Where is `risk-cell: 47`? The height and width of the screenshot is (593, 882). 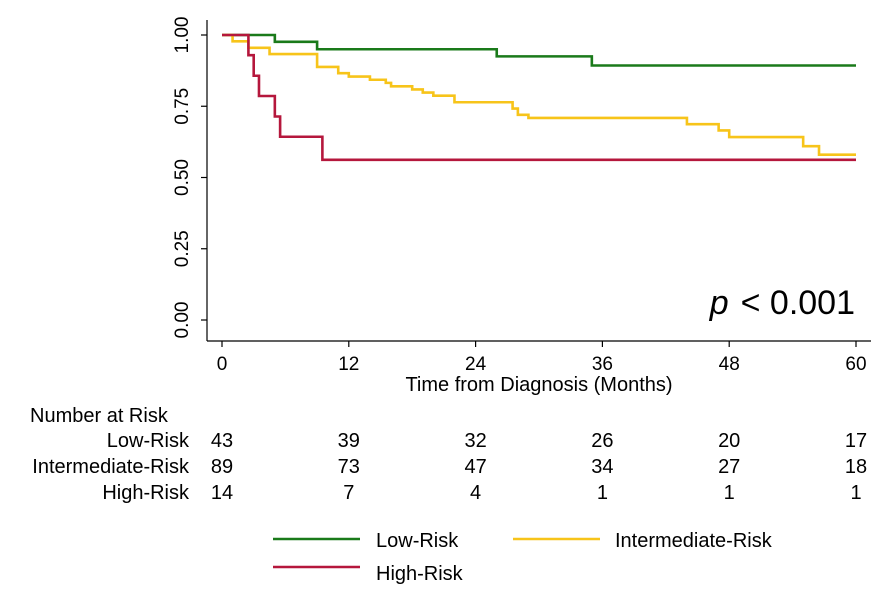
risk-cell: 47 is located at coordinates (475, 467).